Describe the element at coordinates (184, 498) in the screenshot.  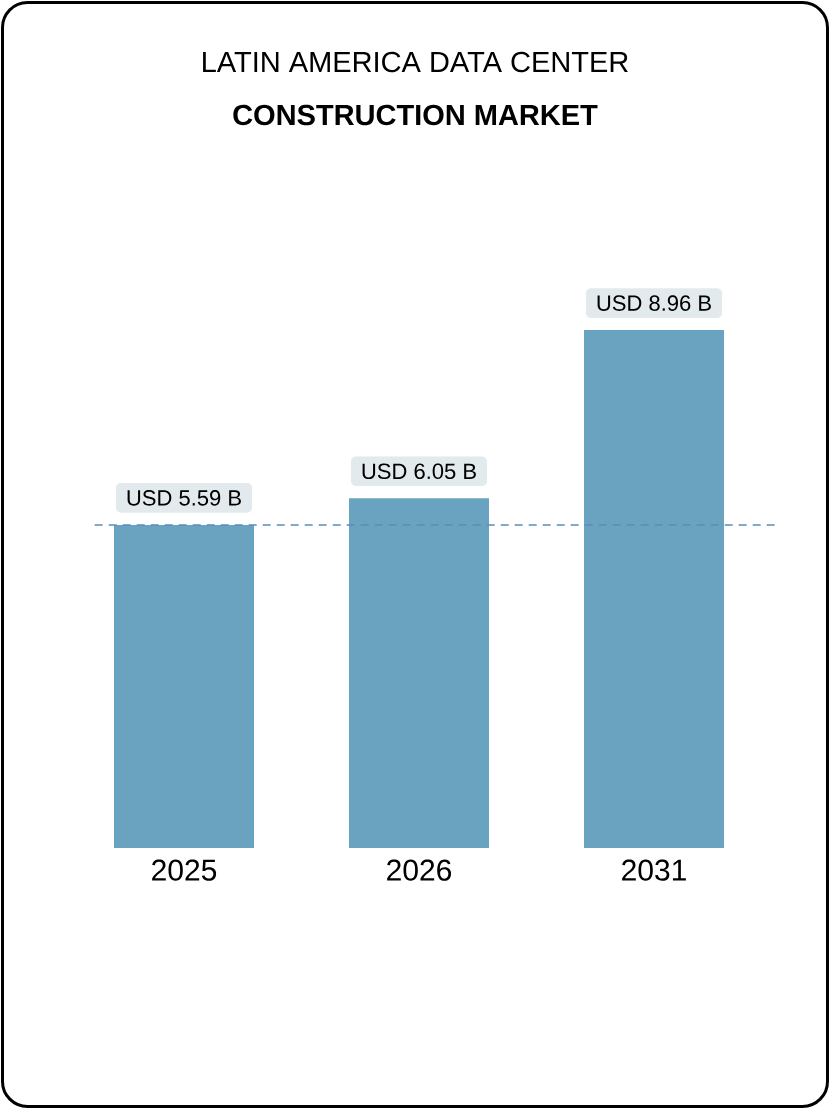
I see `data-label: USD 5.59 B` at that location.